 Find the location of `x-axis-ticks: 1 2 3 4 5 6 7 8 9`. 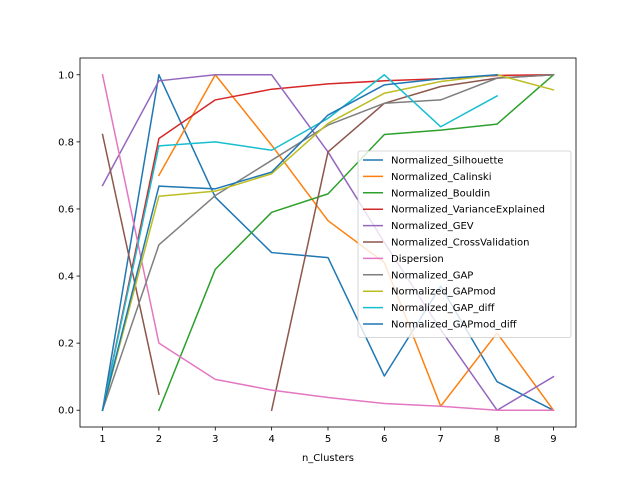

x-axis-ticks: 1 2 3 4 5 6 7 8 9 is located at coordinates (328, 436).